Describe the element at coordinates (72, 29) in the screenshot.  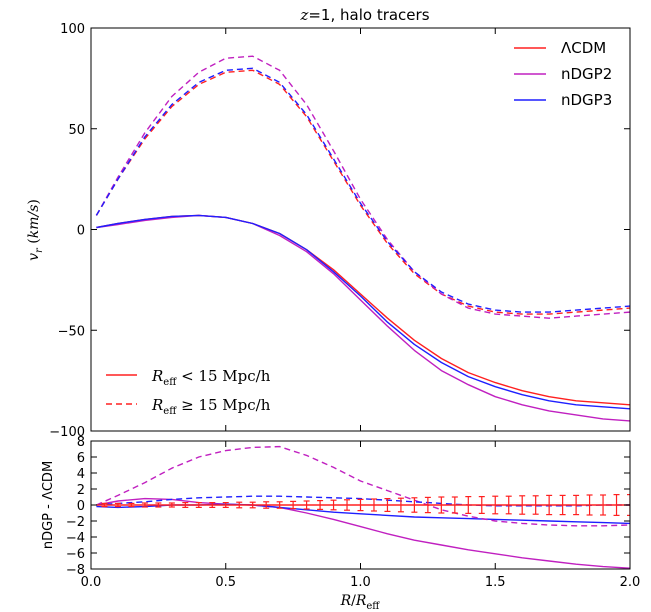
I see `top-ytick-label-4: 100` at that location.